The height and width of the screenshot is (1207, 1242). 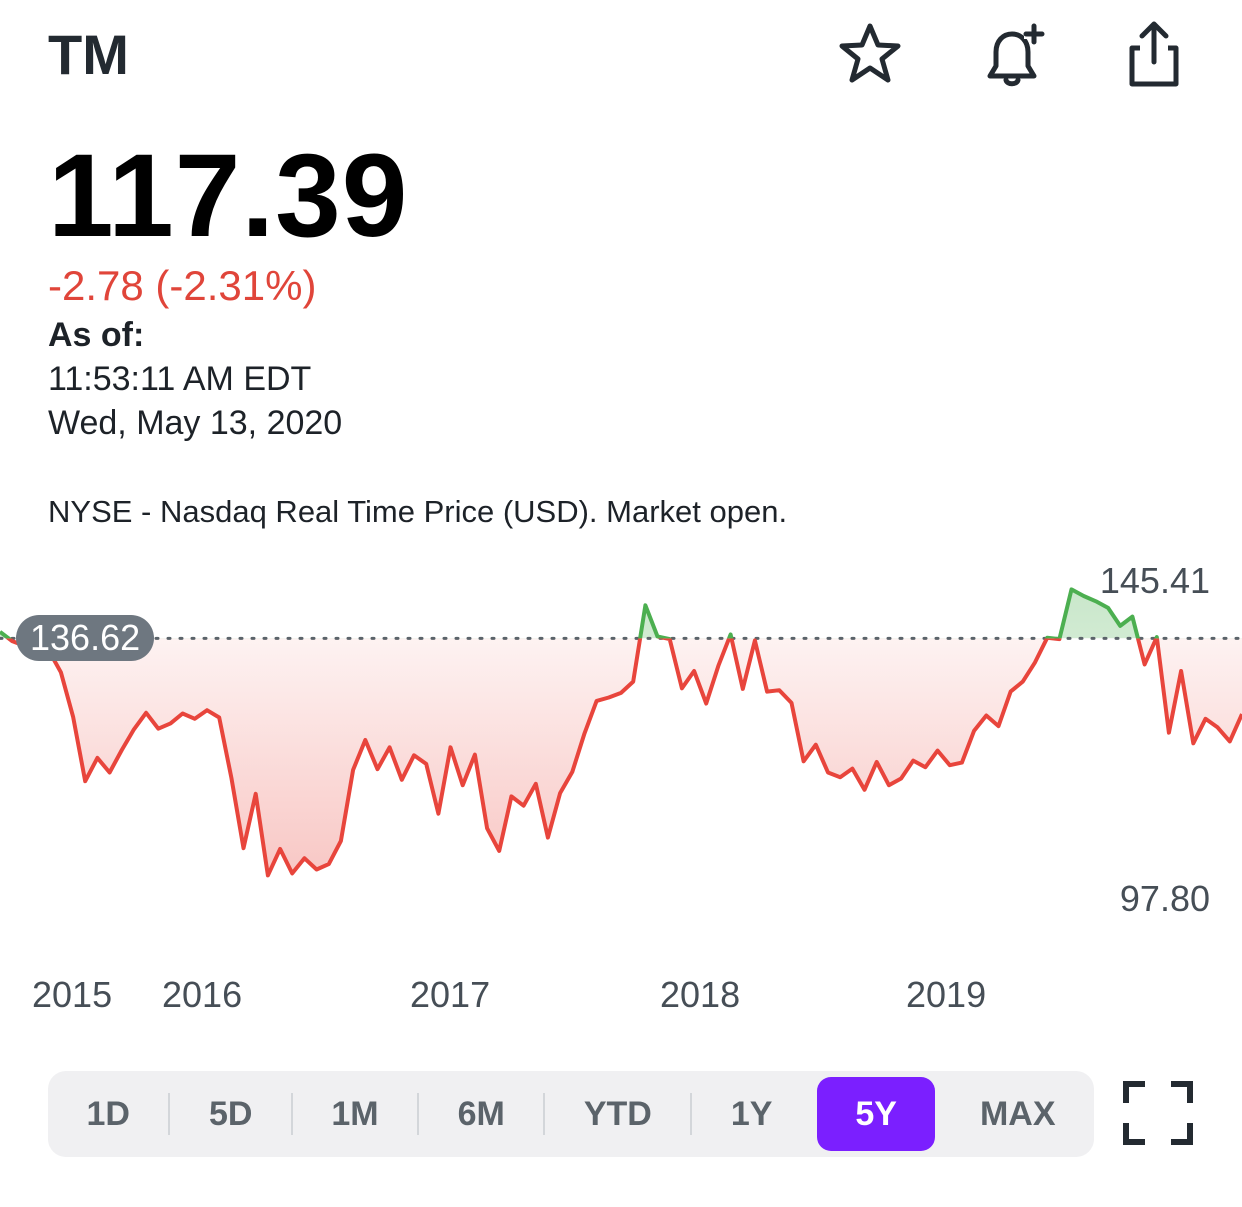 What do you see at coordinates (72, 994) in the screenshot?
I see `x-tick-label: 2015` at bounding box center [72, 994].